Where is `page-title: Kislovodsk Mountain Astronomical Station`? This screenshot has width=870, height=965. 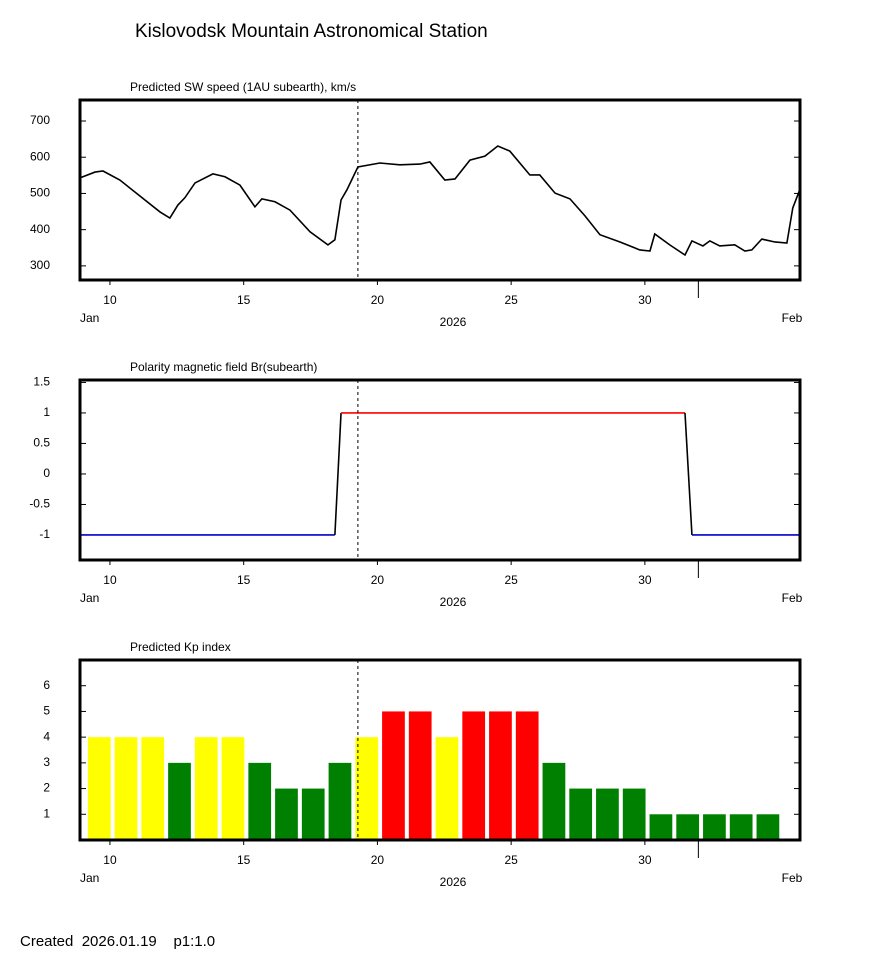 page-title: Kislovodsk Mountain Astronomical Station is located at coordinates (311, 31).